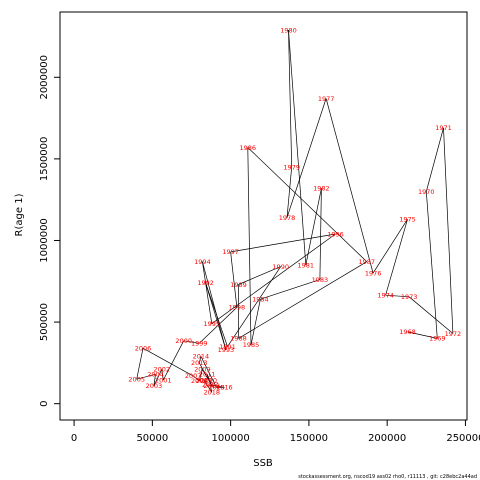  Describe the element at coordinates (230, 252) in the screenshot. I see `point-label-1997: 1997` at that location.